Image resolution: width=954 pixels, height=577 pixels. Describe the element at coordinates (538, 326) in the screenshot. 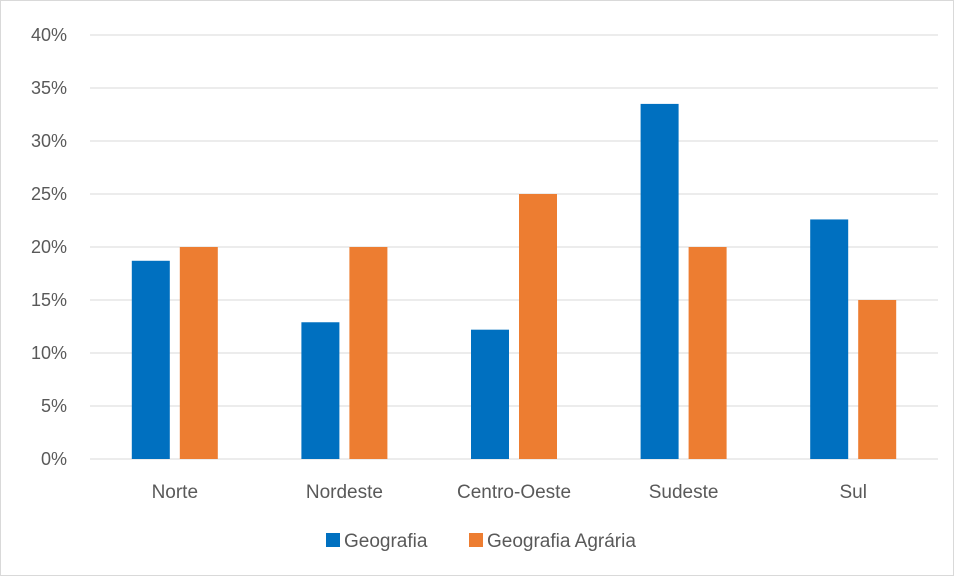

I see `bar-geografia-agraria-centro-oeste` at that location.